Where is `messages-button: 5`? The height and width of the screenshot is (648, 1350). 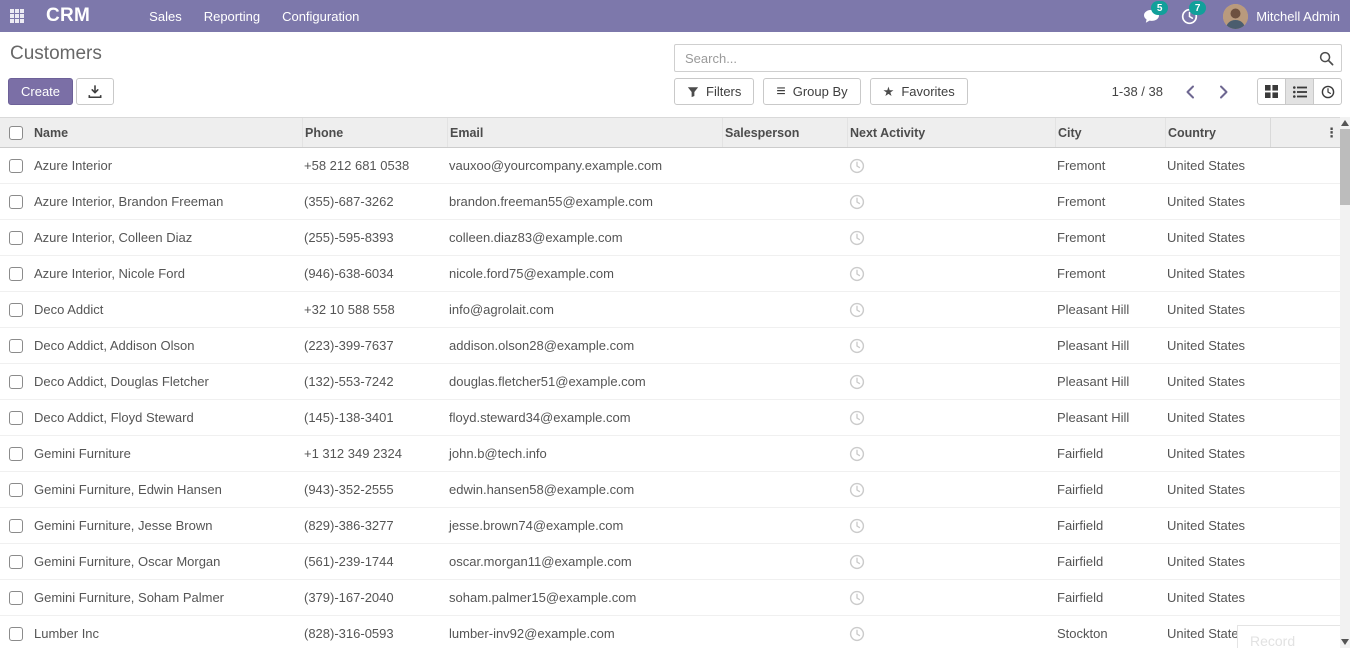 messages-button: 5 is located at coordinates (1155, 13).